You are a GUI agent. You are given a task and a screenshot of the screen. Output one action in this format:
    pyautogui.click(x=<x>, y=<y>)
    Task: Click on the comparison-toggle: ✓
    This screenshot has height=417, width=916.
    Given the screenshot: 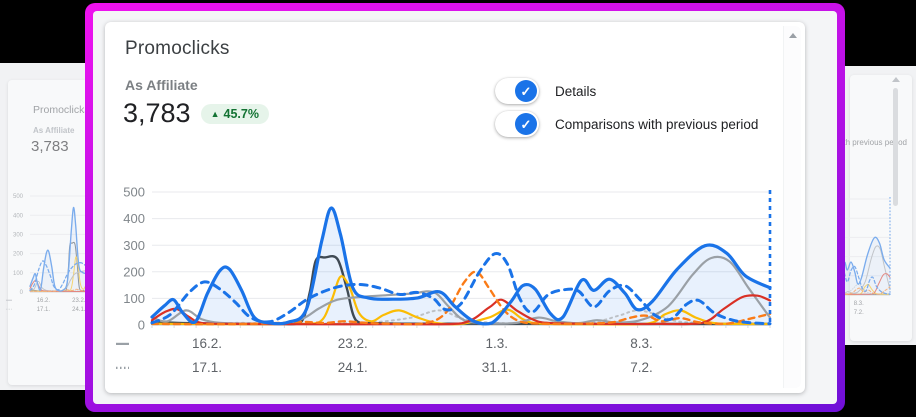 What is the action you would take?
    pyautogui.click(x=517, y=124)
    